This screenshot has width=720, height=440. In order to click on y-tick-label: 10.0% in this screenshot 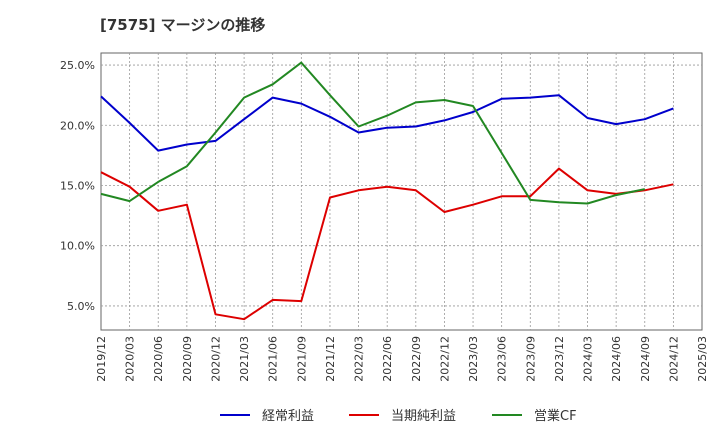, I will do `click(77, 246)`.